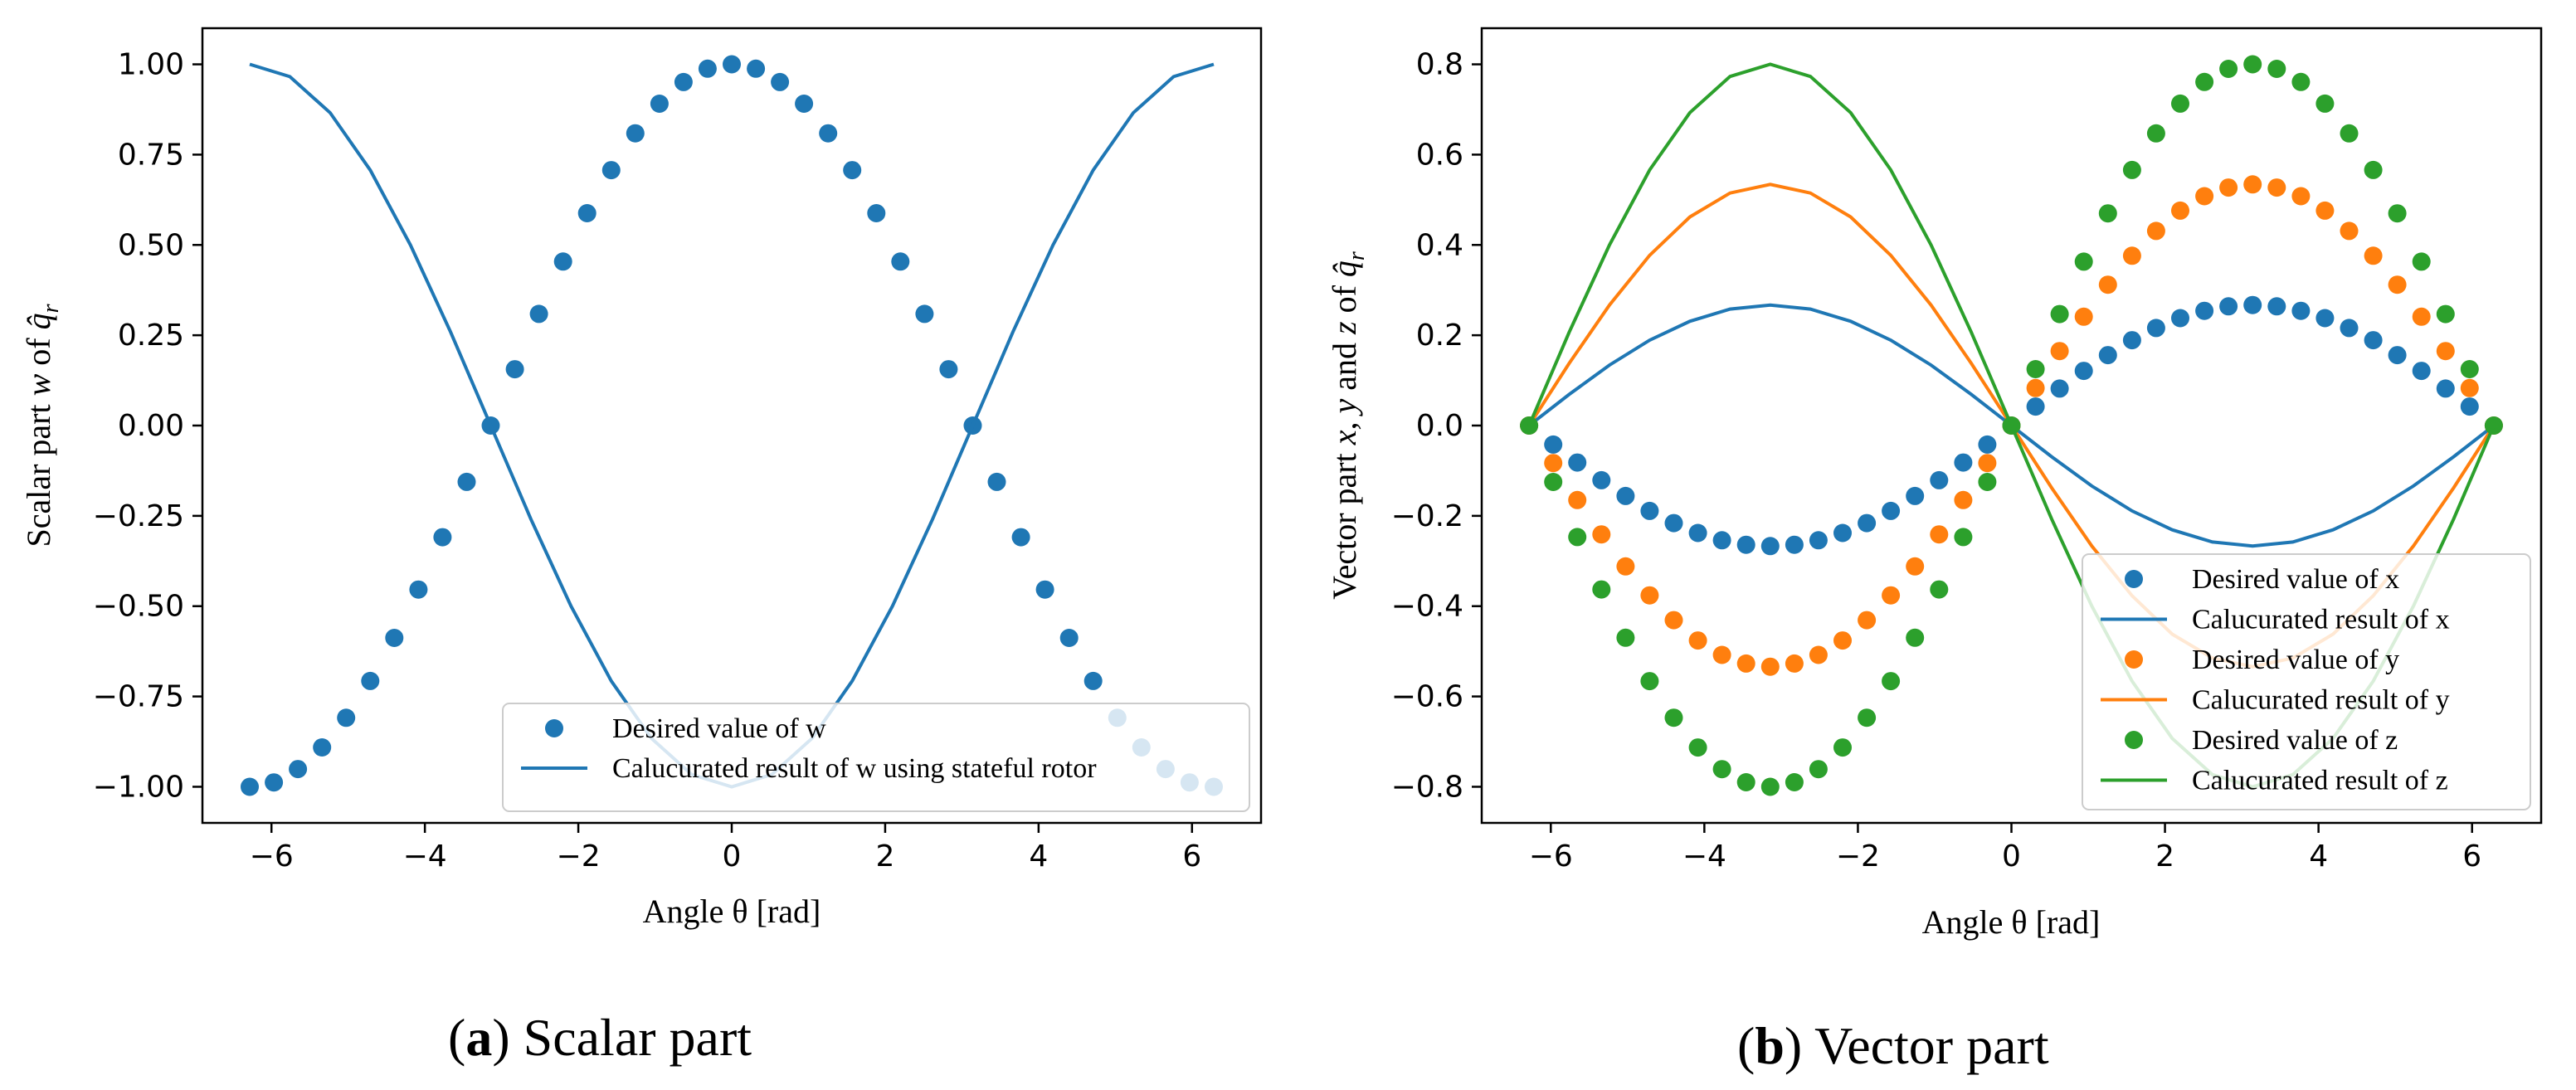 The height and width of the screenshot is (1090, 2576). What do you see at coordinates (1439, 426) in the screenshot?
I see `y-tick-label: 0.0` at bounding box center [1439, 426].